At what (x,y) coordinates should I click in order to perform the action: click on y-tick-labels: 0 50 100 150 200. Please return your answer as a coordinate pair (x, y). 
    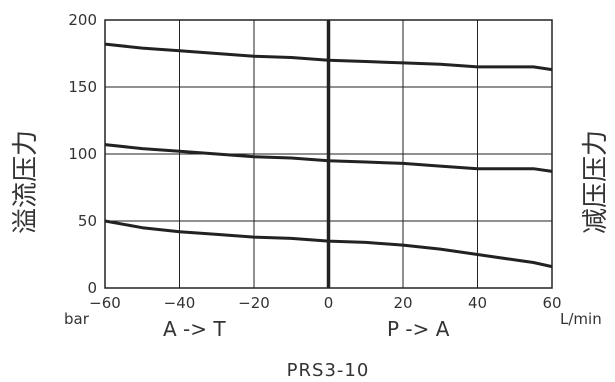
    Looking at the image, I should click on (82, 154).